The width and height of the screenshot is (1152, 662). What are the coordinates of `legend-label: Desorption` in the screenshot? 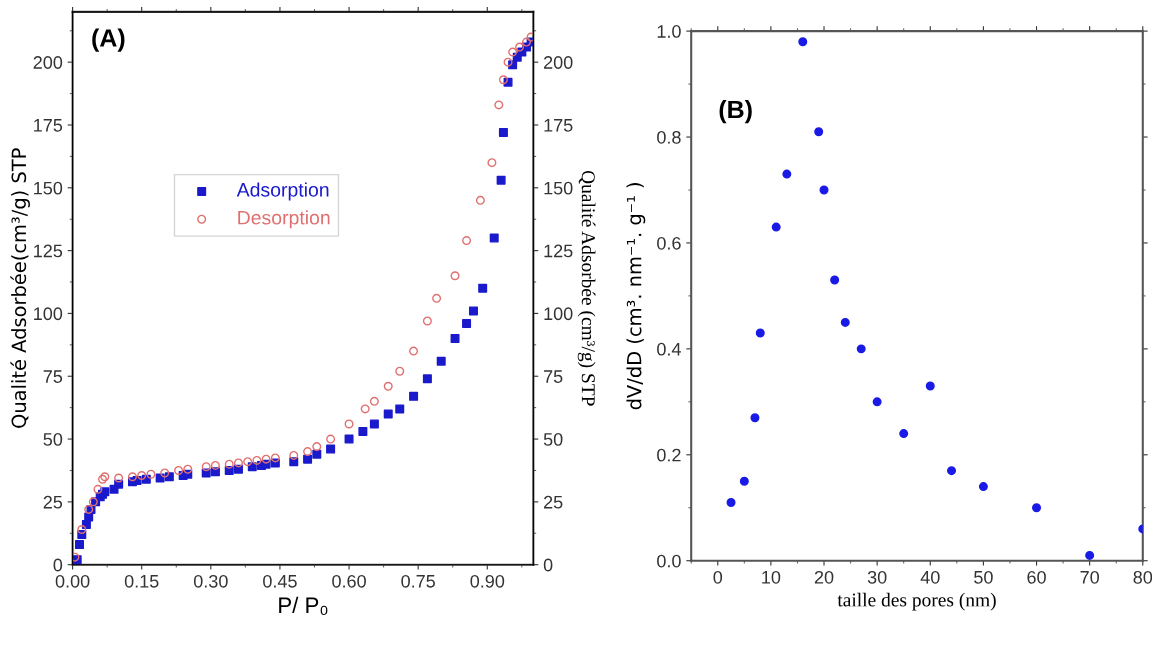 It's located at (284, 219).